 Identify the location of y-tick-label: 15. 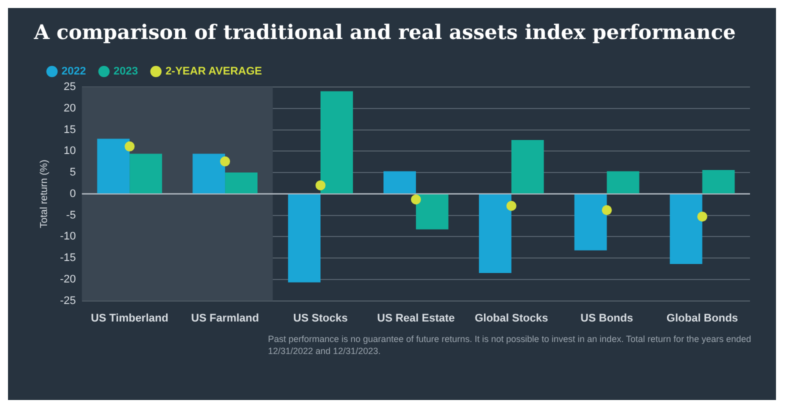
(70, 130).